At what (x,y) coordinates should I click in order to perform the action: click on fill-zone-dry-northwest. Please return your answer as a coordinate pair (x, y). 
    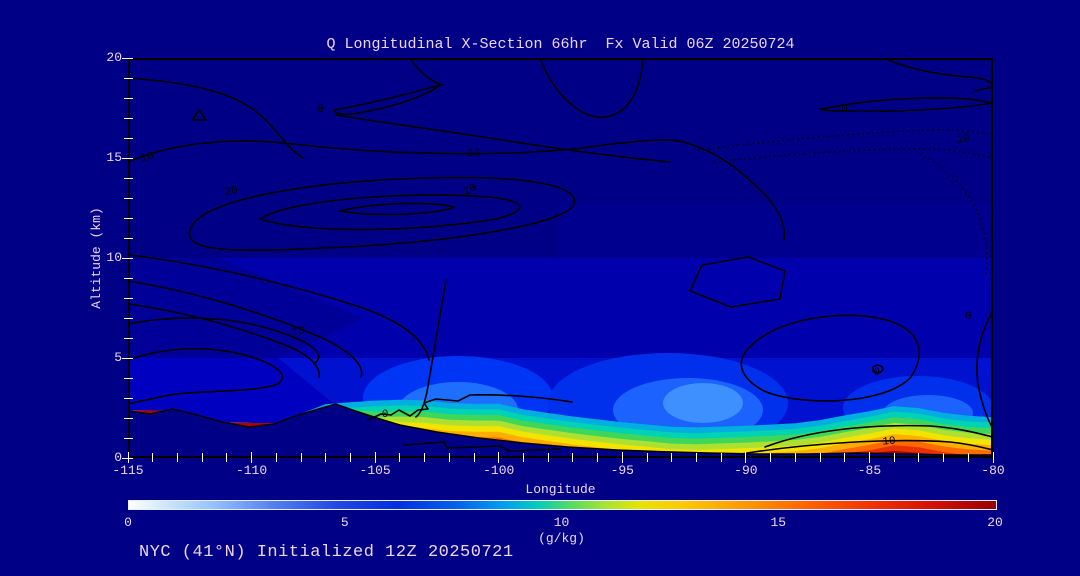
    Looking at the image, I should click on (245, 308).